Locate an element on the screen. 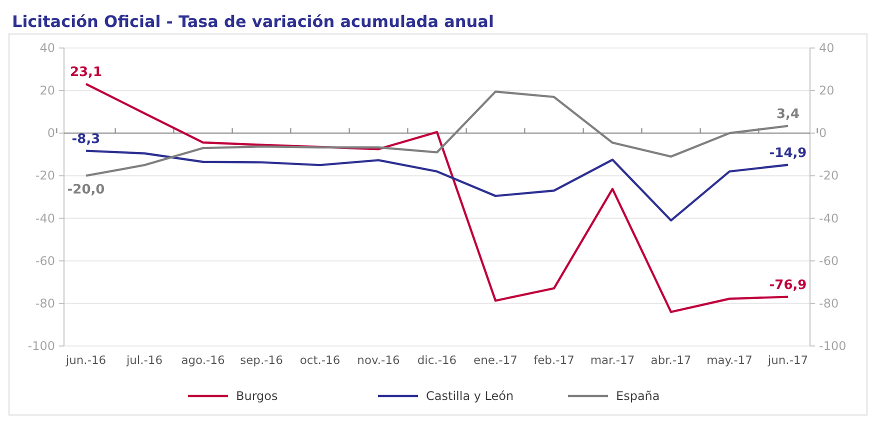 The height and width of the screenshot is (424, 877). x-tick-label: dic.-16 is located at coordinates (437, 360).